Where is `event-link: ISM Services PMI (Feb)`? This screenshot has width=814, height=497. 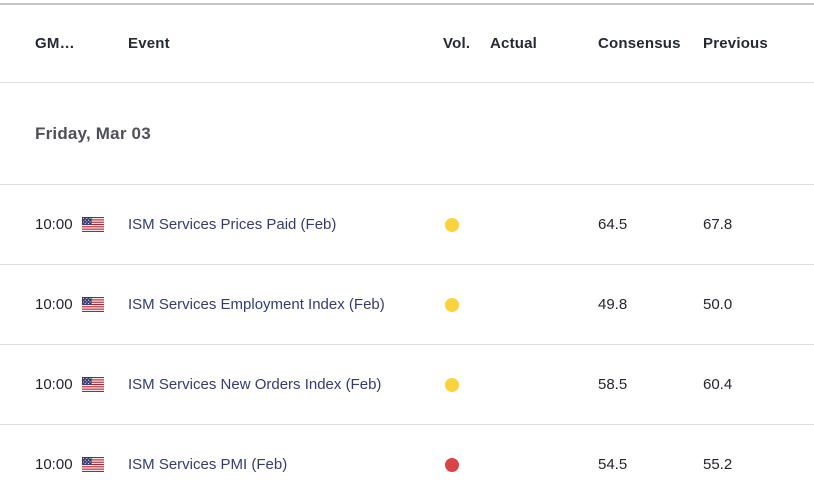
event-link: ISM Services PMI (Feb) is located at coordinates (208, 464).